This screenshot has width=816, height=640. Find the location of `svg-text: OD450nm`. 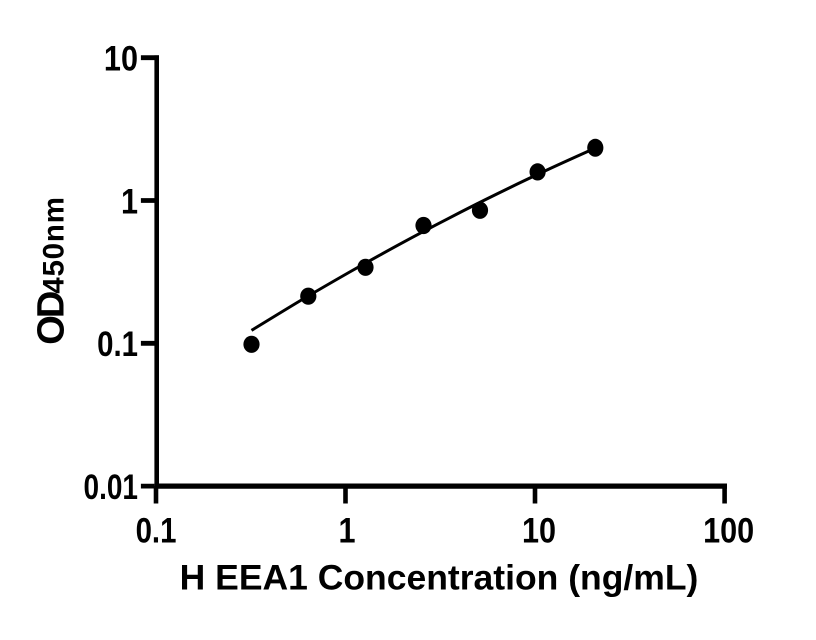

svg-text: OD450nm is located at coordinates (52, 270).